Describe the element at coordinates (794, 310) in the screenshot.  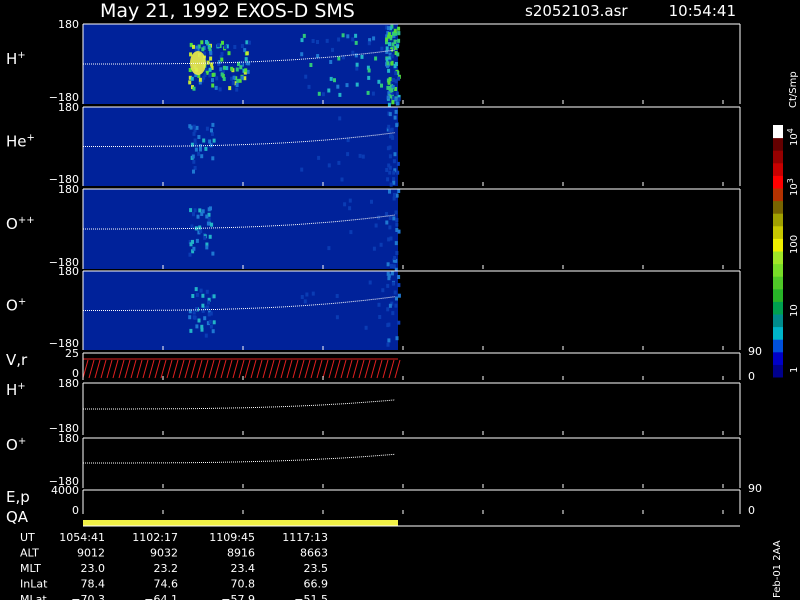
I see `colorbar-tick-label: 10` at that location.